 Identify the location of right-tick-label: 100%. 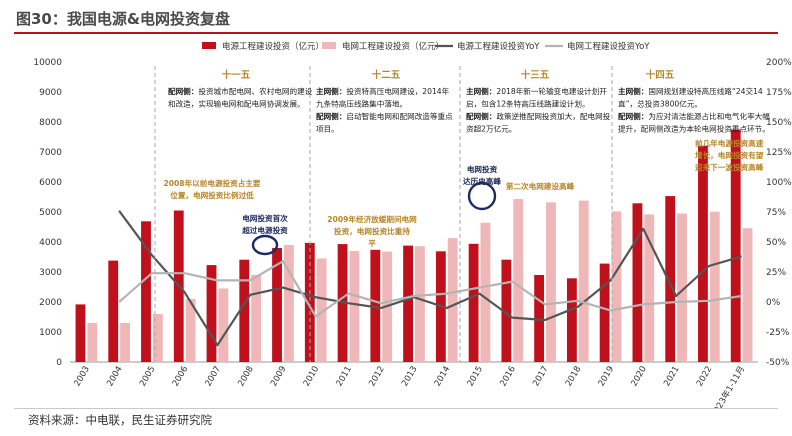
(779, 183).